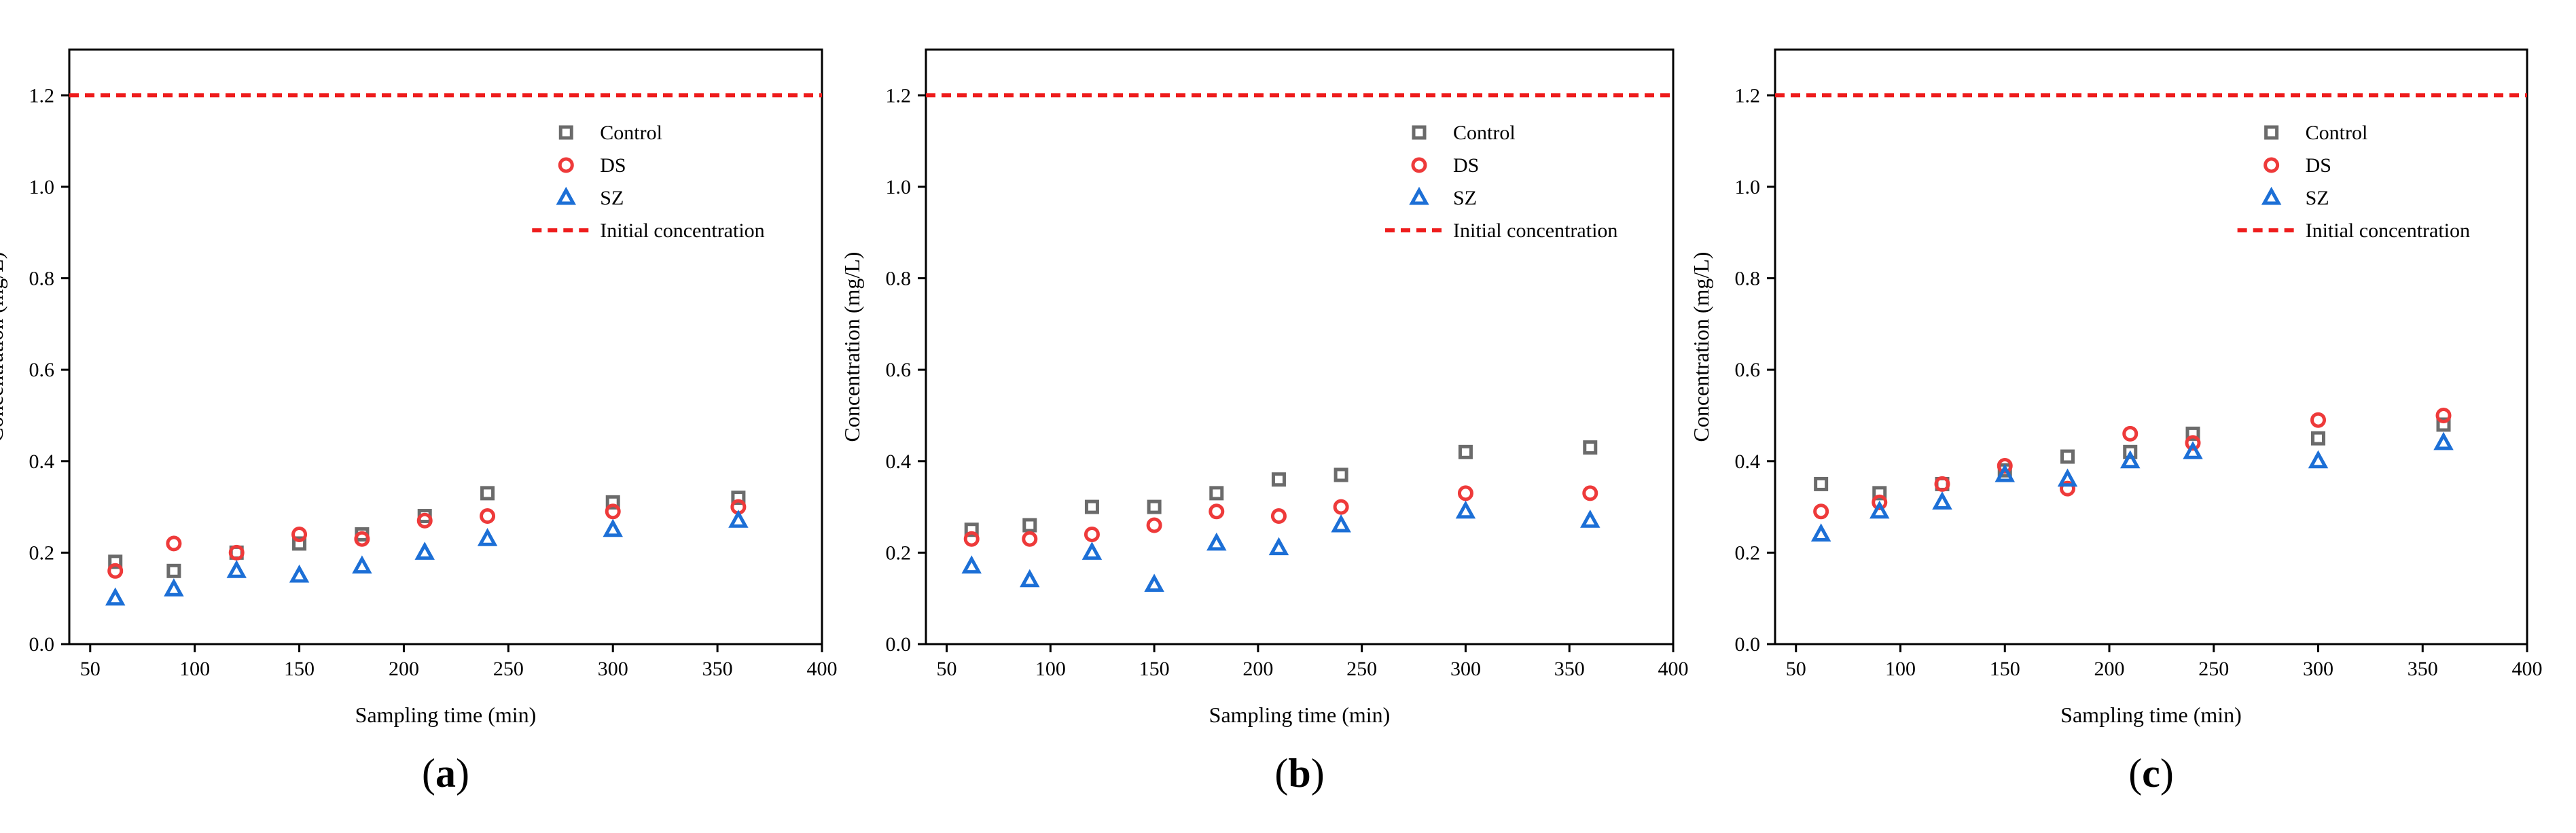 The image size is (2576, 833). I want to click on legend-marker-ds, so click(2272, 165).